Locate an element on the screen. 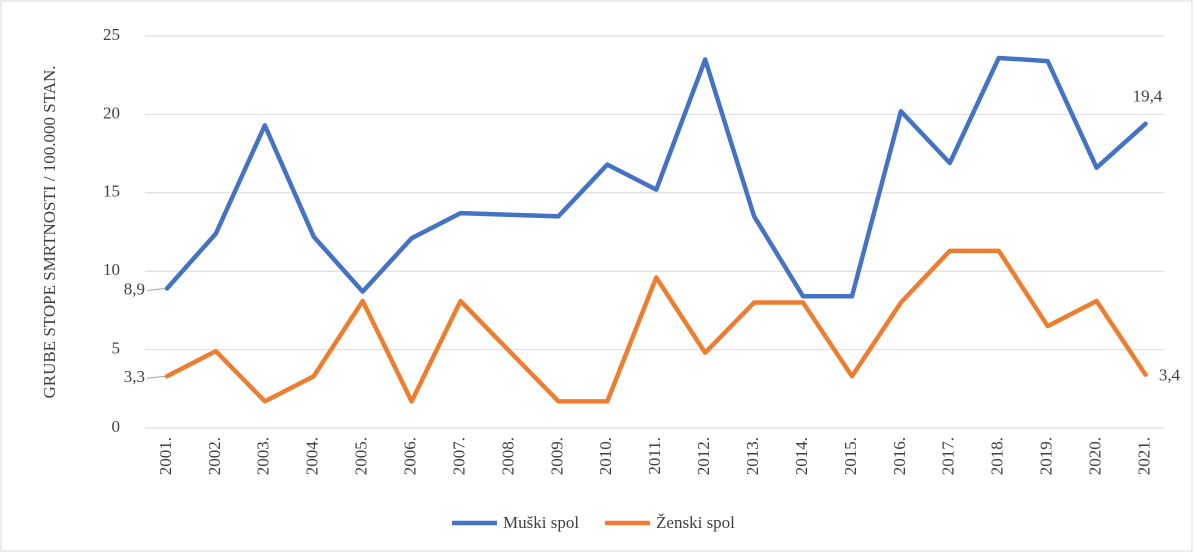  x-tick-label: 2006. is located at coordinates (410, 456).